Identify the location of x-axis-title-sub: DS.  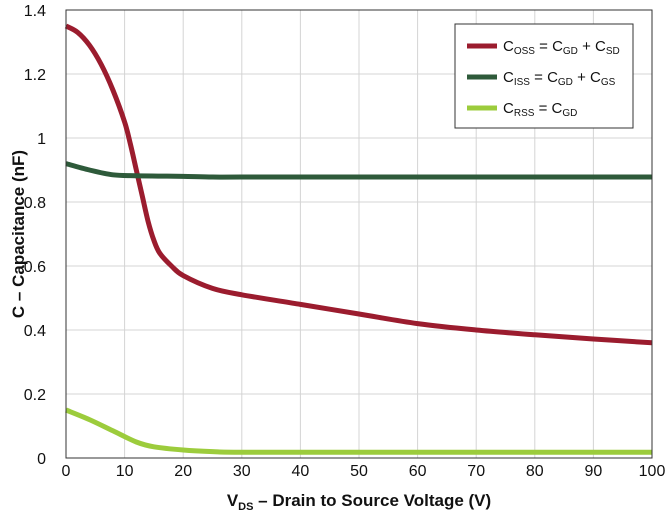
(245, 507).